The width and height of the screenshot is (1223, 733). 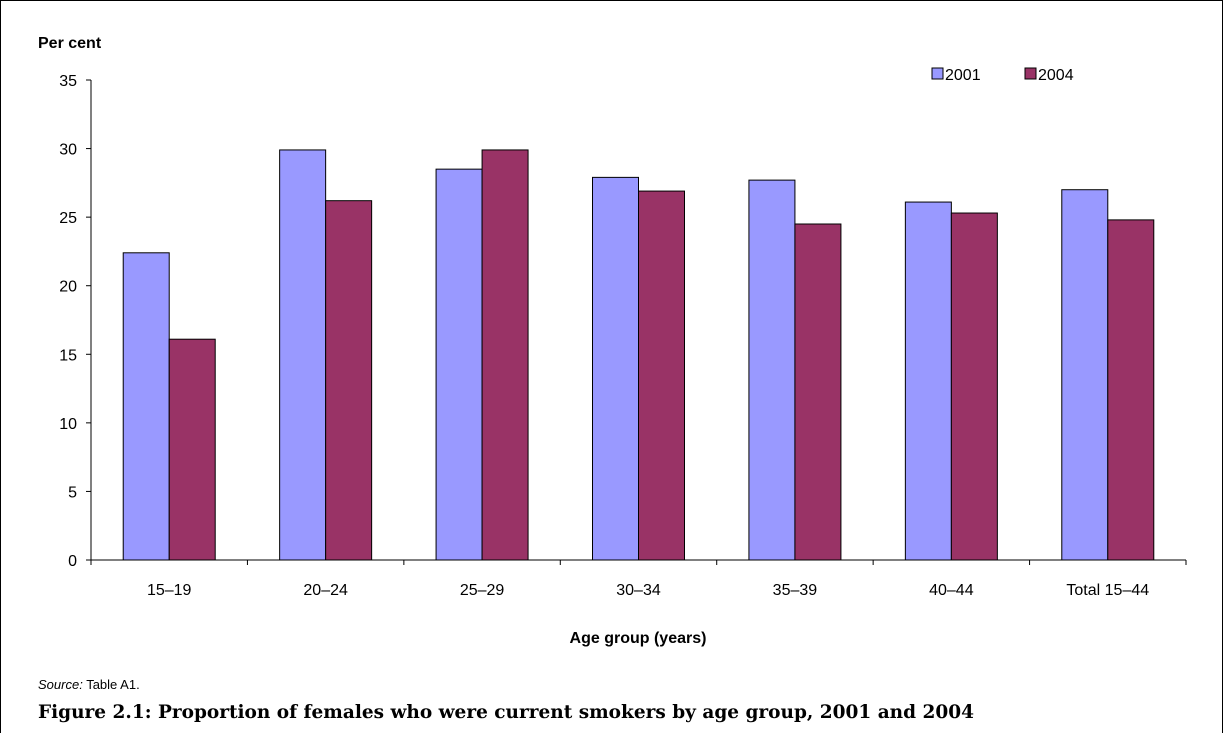 What do you see at coordinates (1030, 73) in the screenshot?
I see `legend-swatch-2004` at bounding box center [1030, 73].